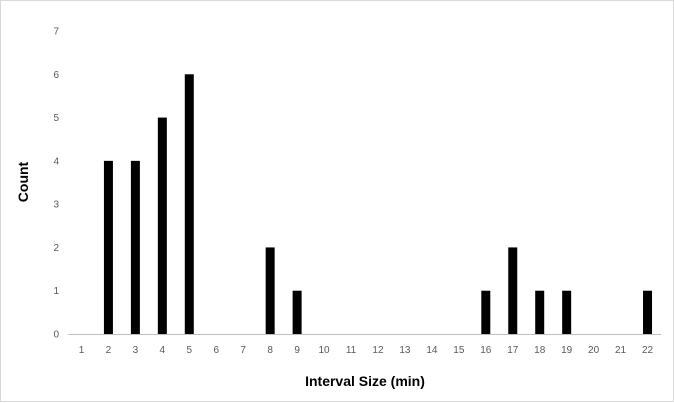  I want to click on y-axis-title: Count, so click(23, 181).